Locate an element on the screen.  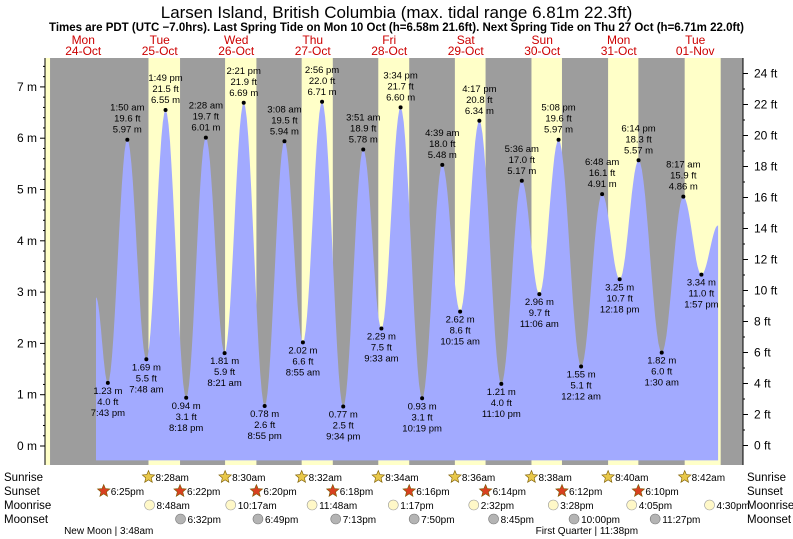
y-tick-label-ft: 0 ft is located at coordinates (762, 446).